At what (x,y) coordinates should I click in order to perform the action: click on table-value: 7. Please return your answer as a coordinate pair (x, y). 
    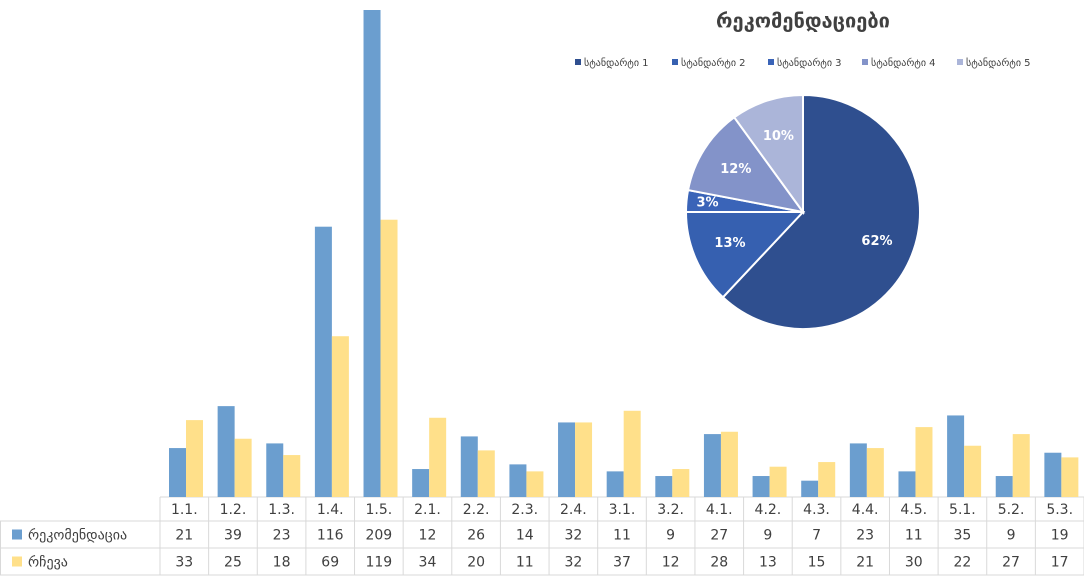
    Looking at the image, I should click on (816, 536).